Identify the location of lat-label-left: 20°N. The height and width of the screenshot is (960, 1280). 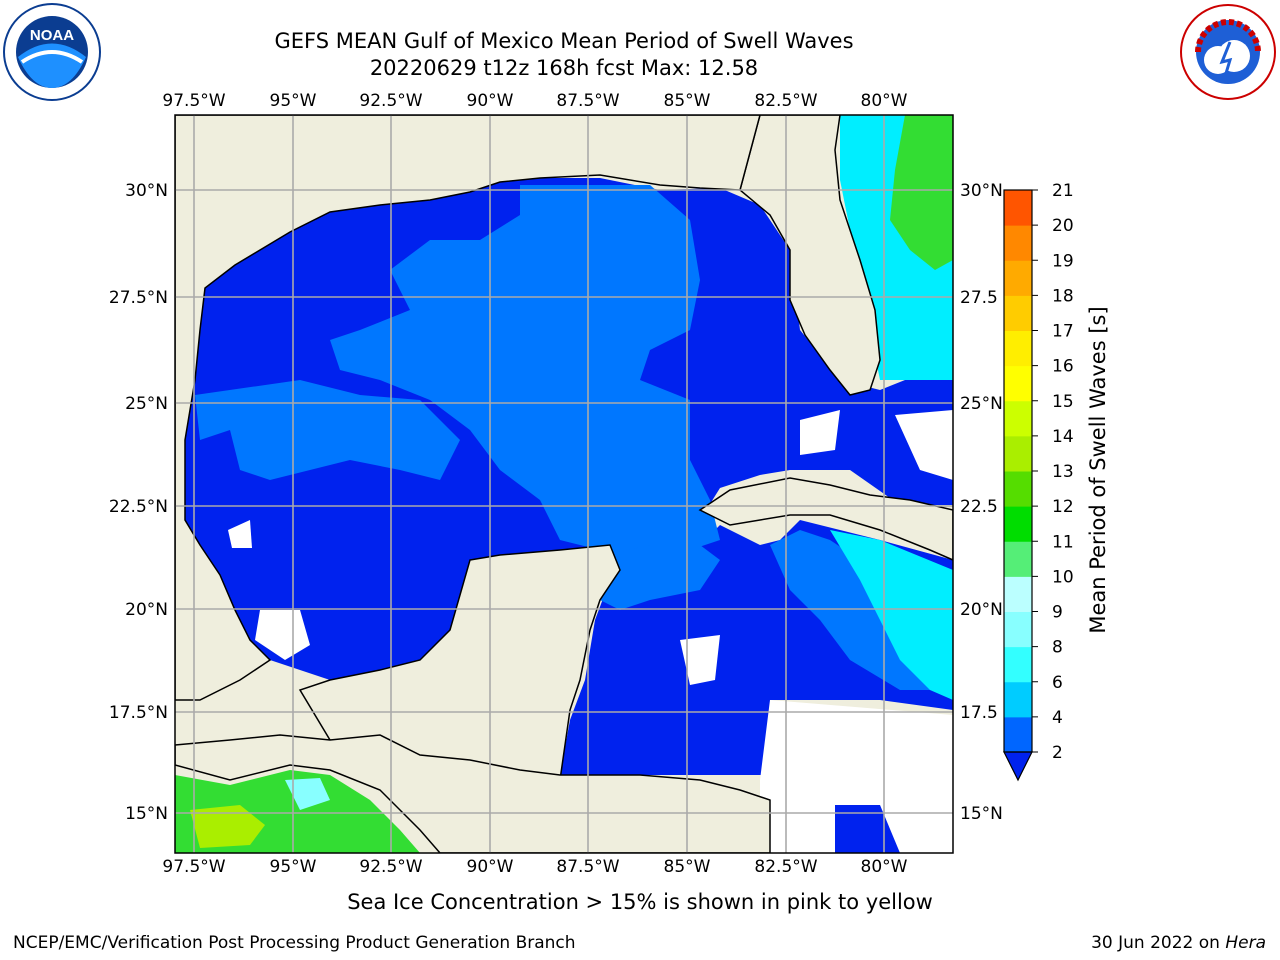
(146, 610).